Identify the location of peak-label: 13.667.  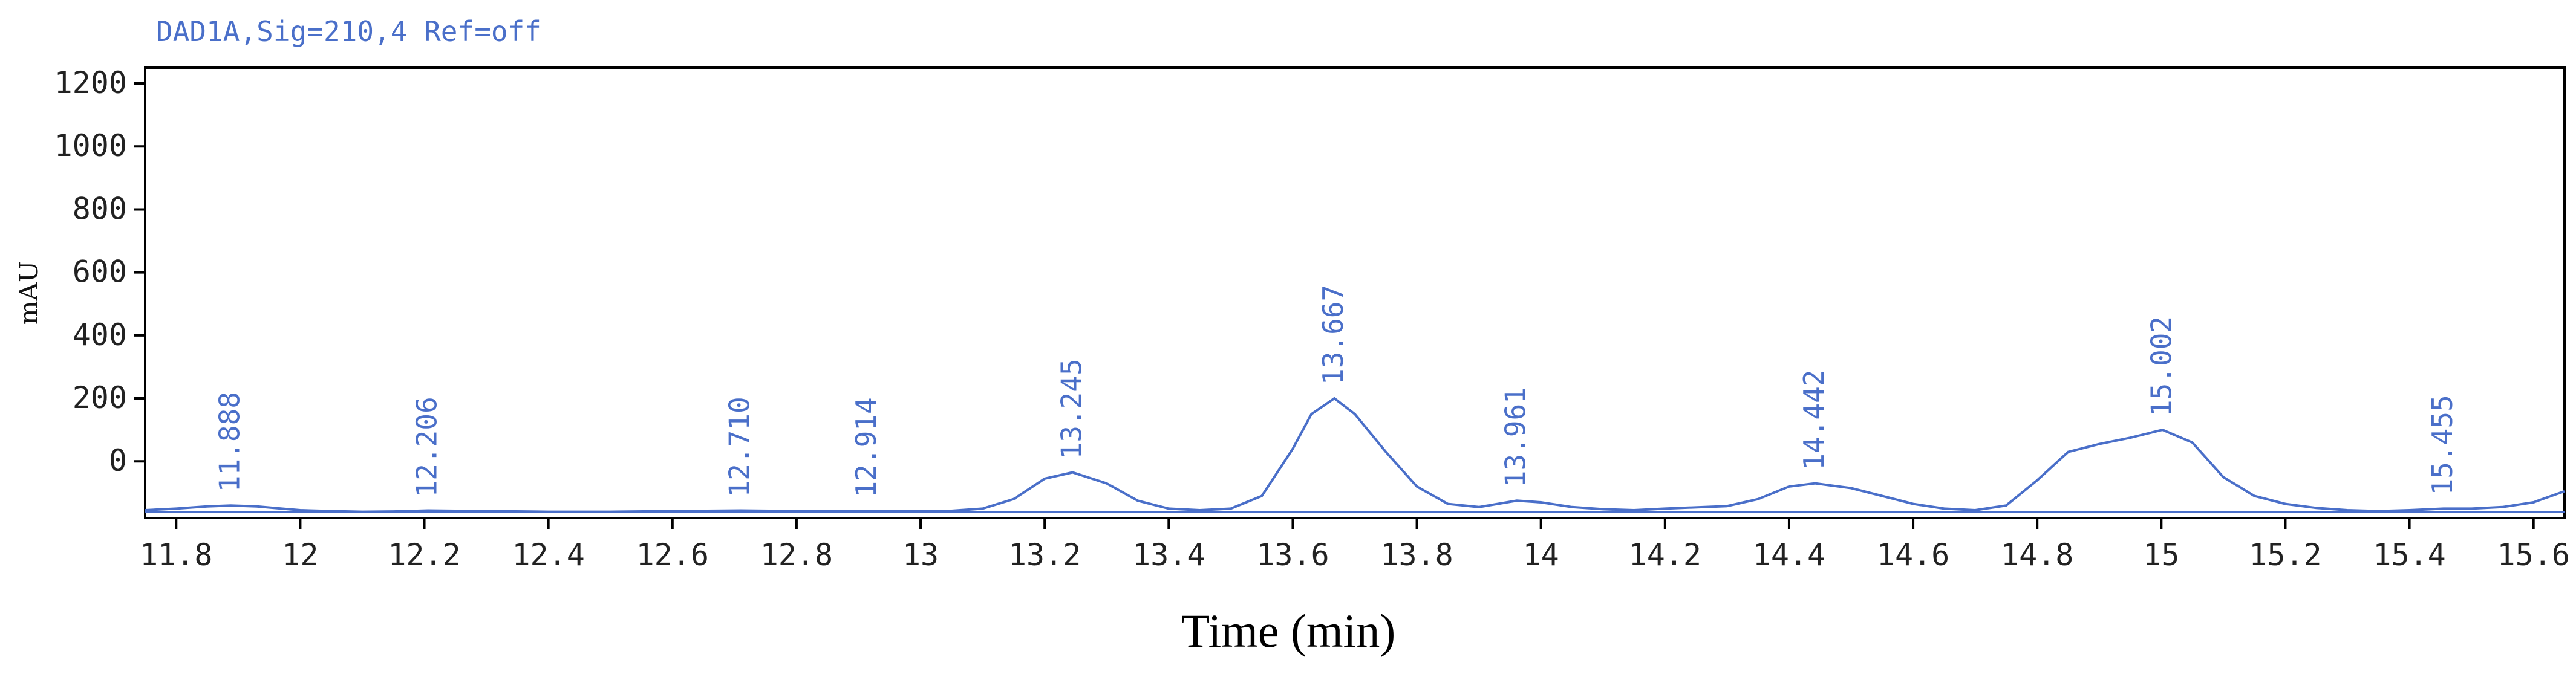
(1333, 335).